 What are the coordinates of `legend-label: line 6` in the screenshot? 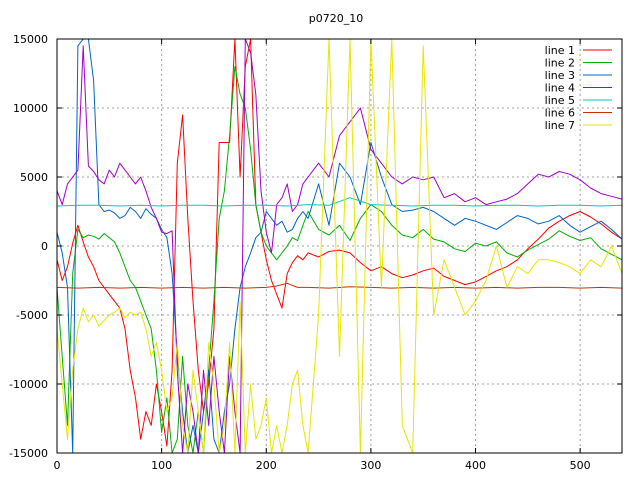 It's located at (560, 113).